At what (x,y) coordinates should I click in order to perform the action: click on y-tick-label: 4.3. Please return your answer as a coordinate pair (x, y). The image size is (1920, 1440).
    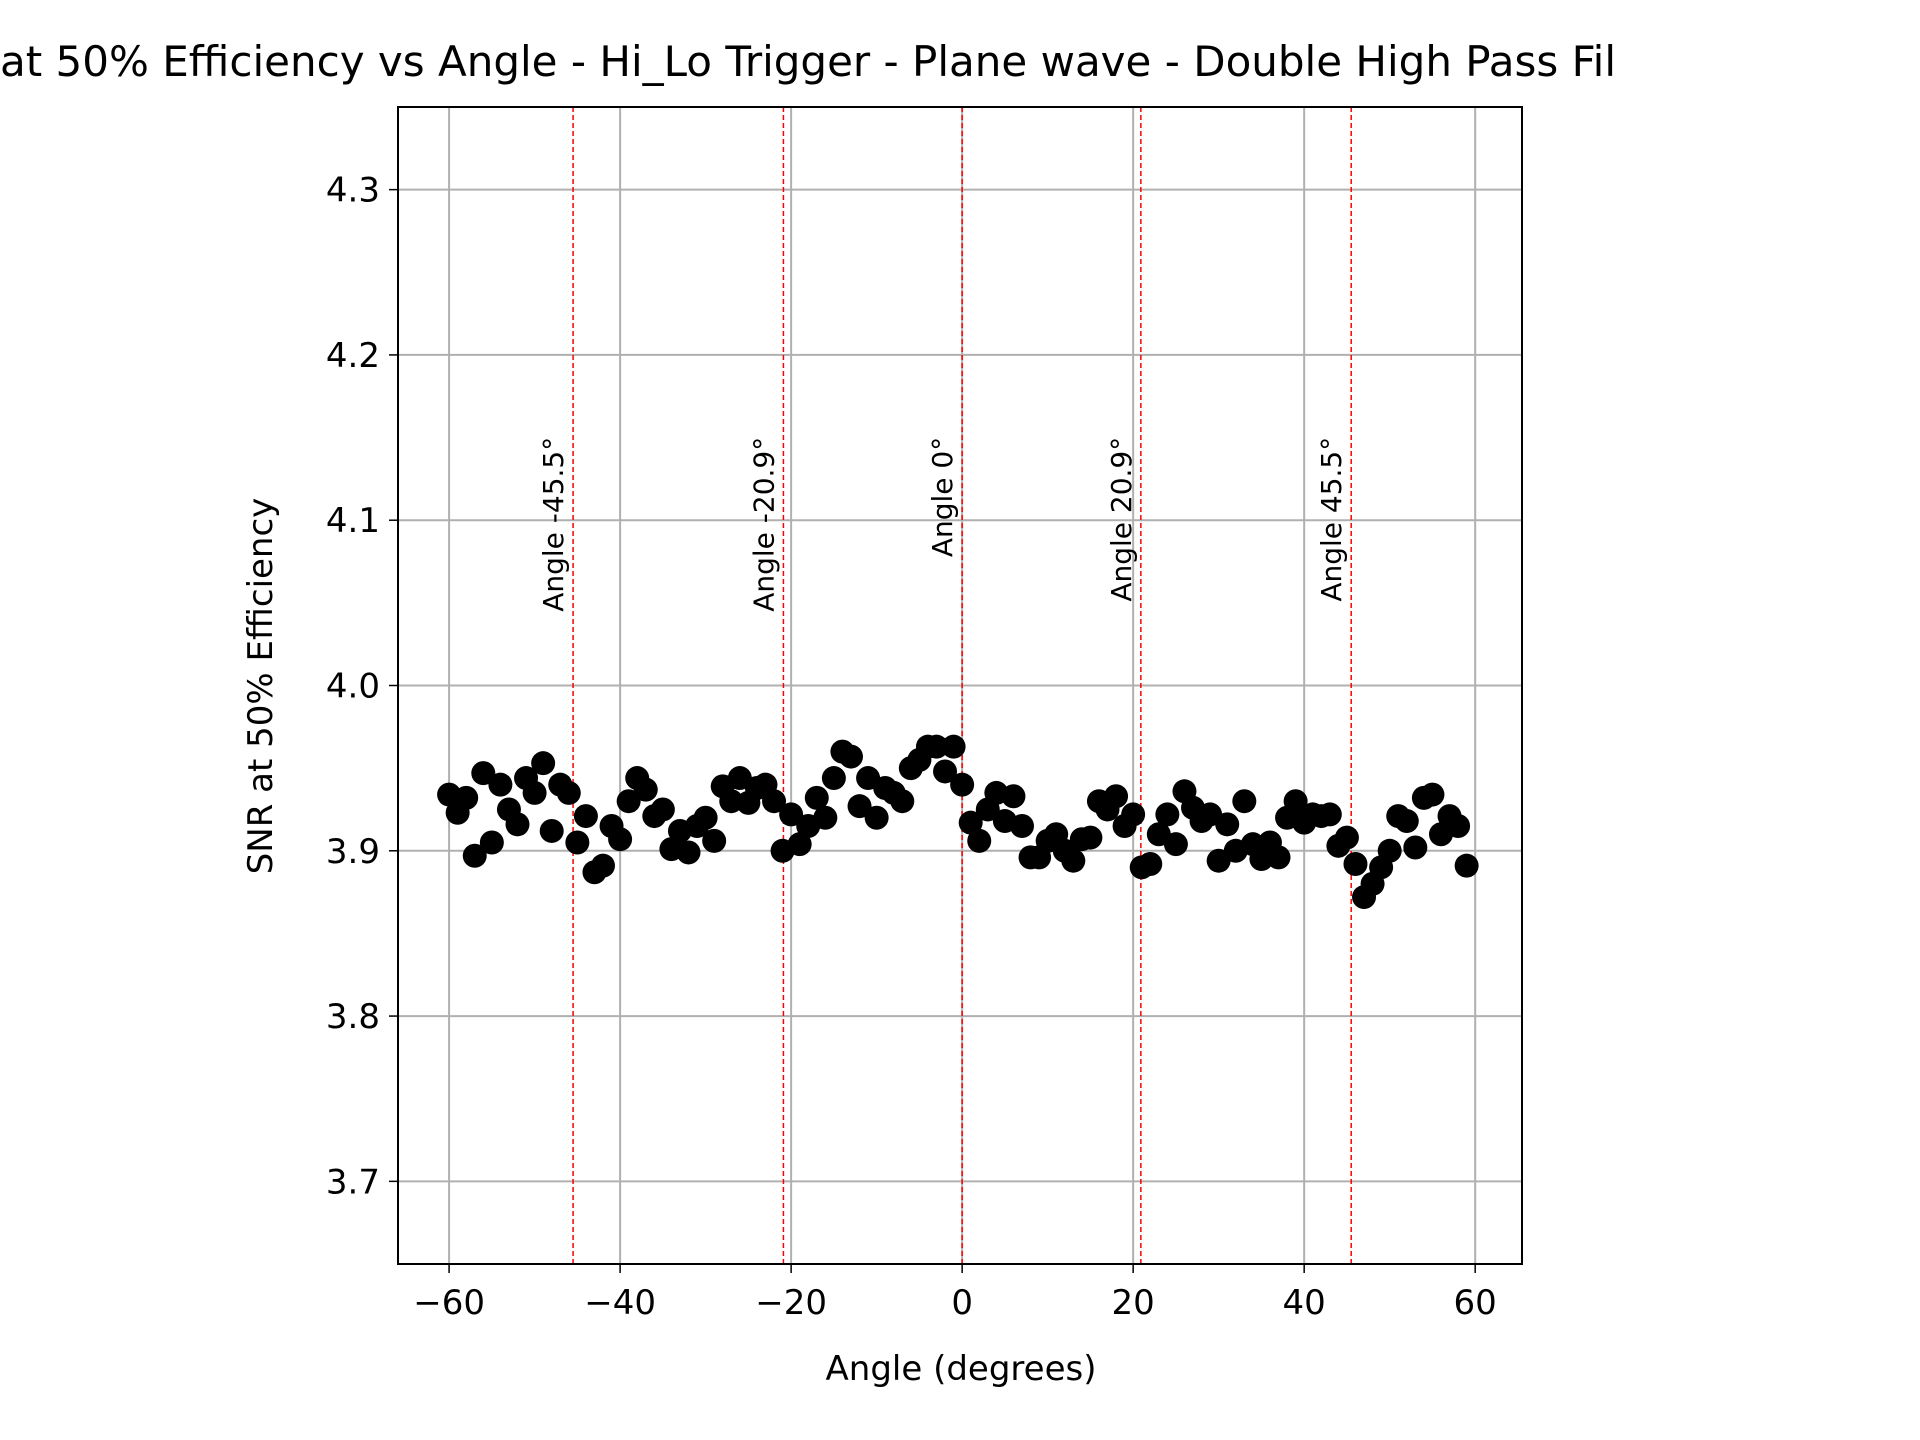
    Looking at the image, I should click on (353, 191).